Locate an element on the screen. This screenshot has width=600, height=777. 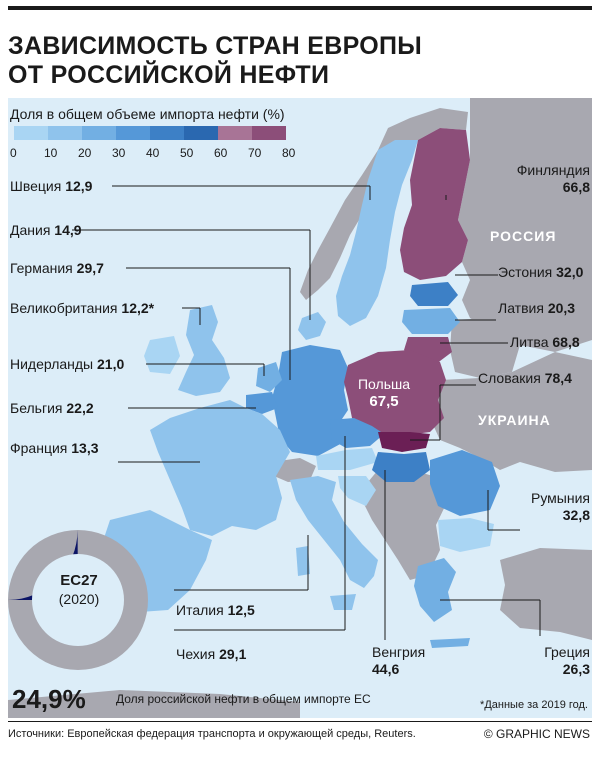
label-estonia: Эстония 32,0 is located at coordinates (541, 272).